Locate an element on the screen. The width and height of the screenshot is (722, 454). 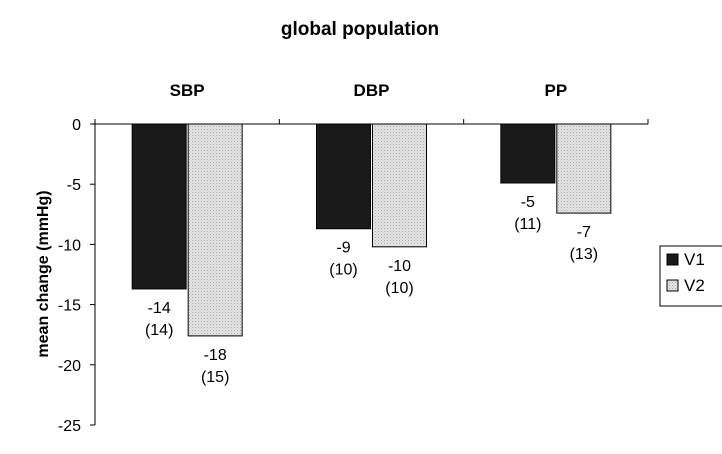
category-label: DBP is located at coordinates (372, 90).